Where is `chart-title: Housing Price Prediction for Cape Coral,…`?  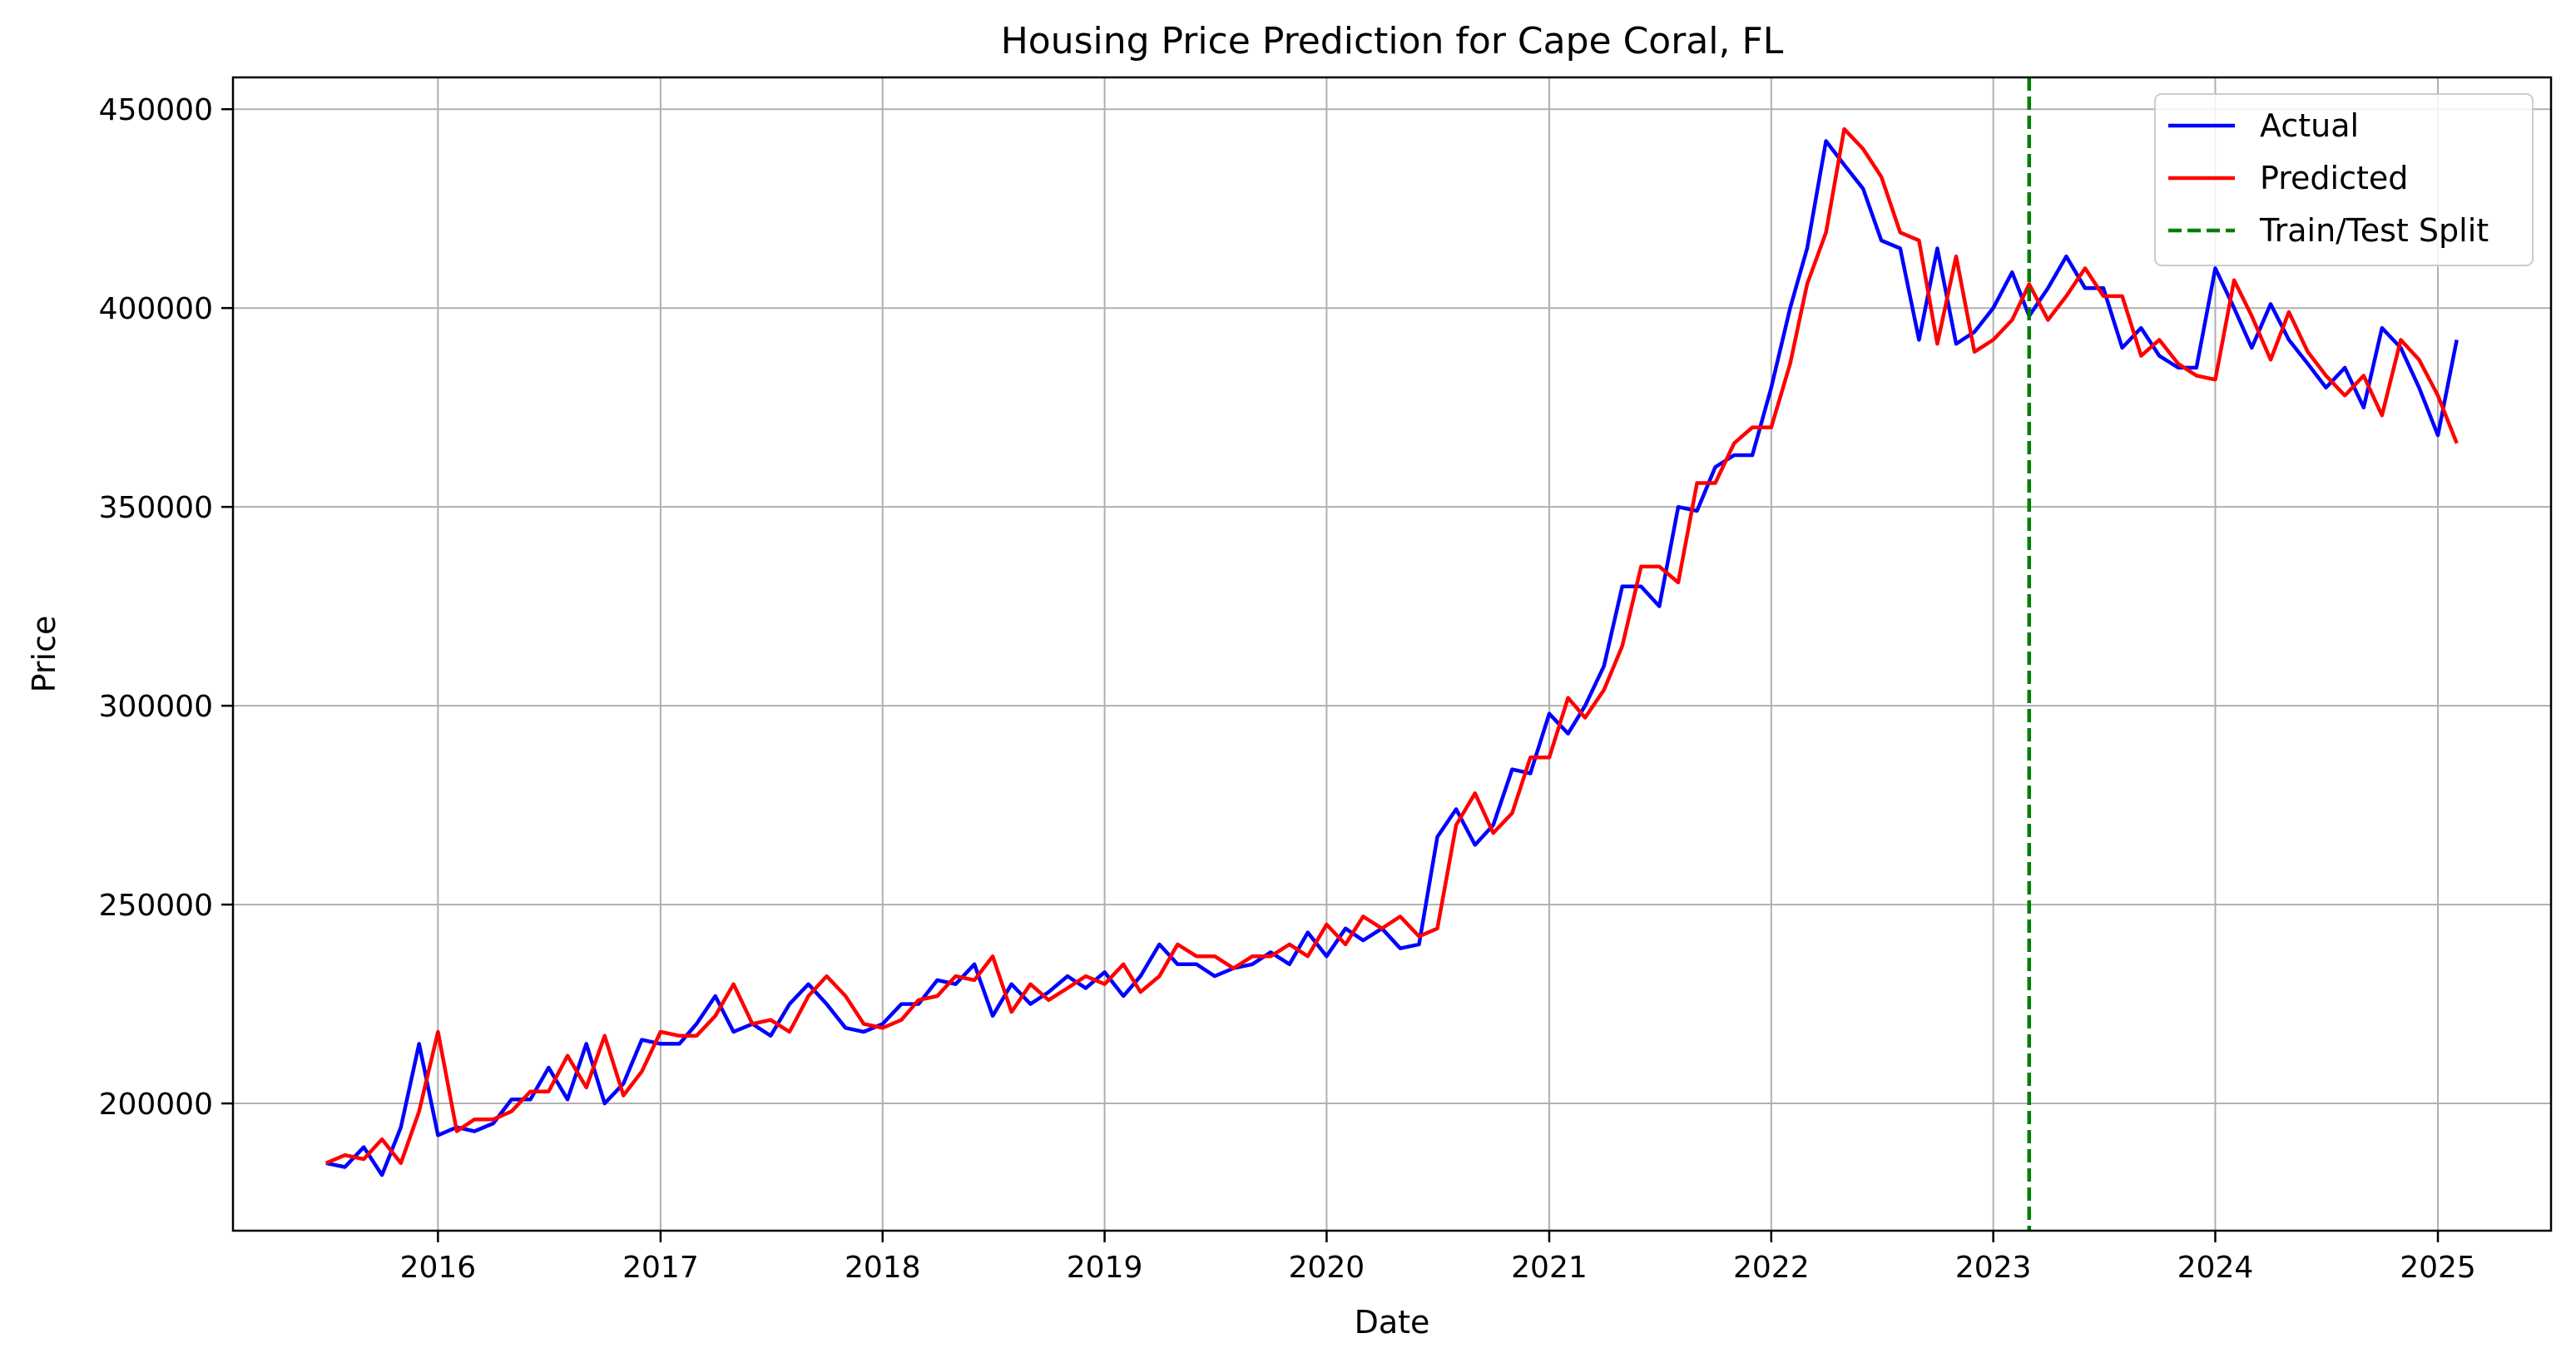 chart-title: Housing Price Prediction for Cape Coral,… is located at coordinates (1392, 41).